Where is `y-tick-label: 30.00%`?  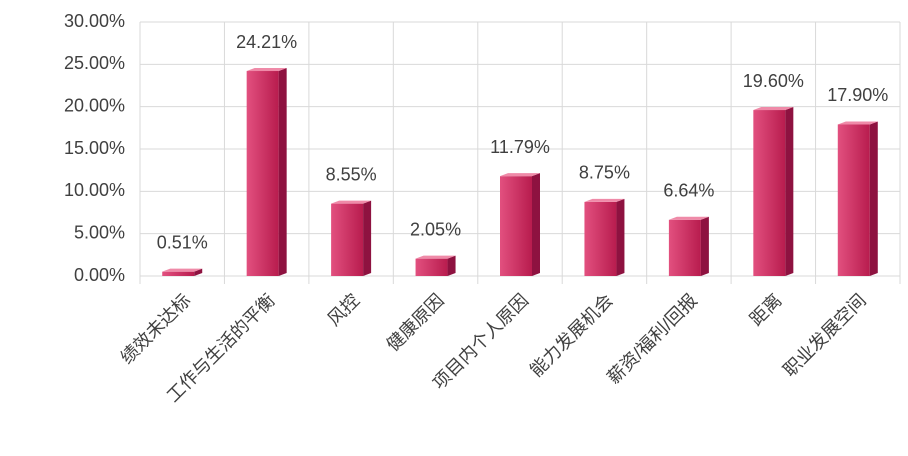
y-tick-label: 30.00% is located at coordinates (94, 21).